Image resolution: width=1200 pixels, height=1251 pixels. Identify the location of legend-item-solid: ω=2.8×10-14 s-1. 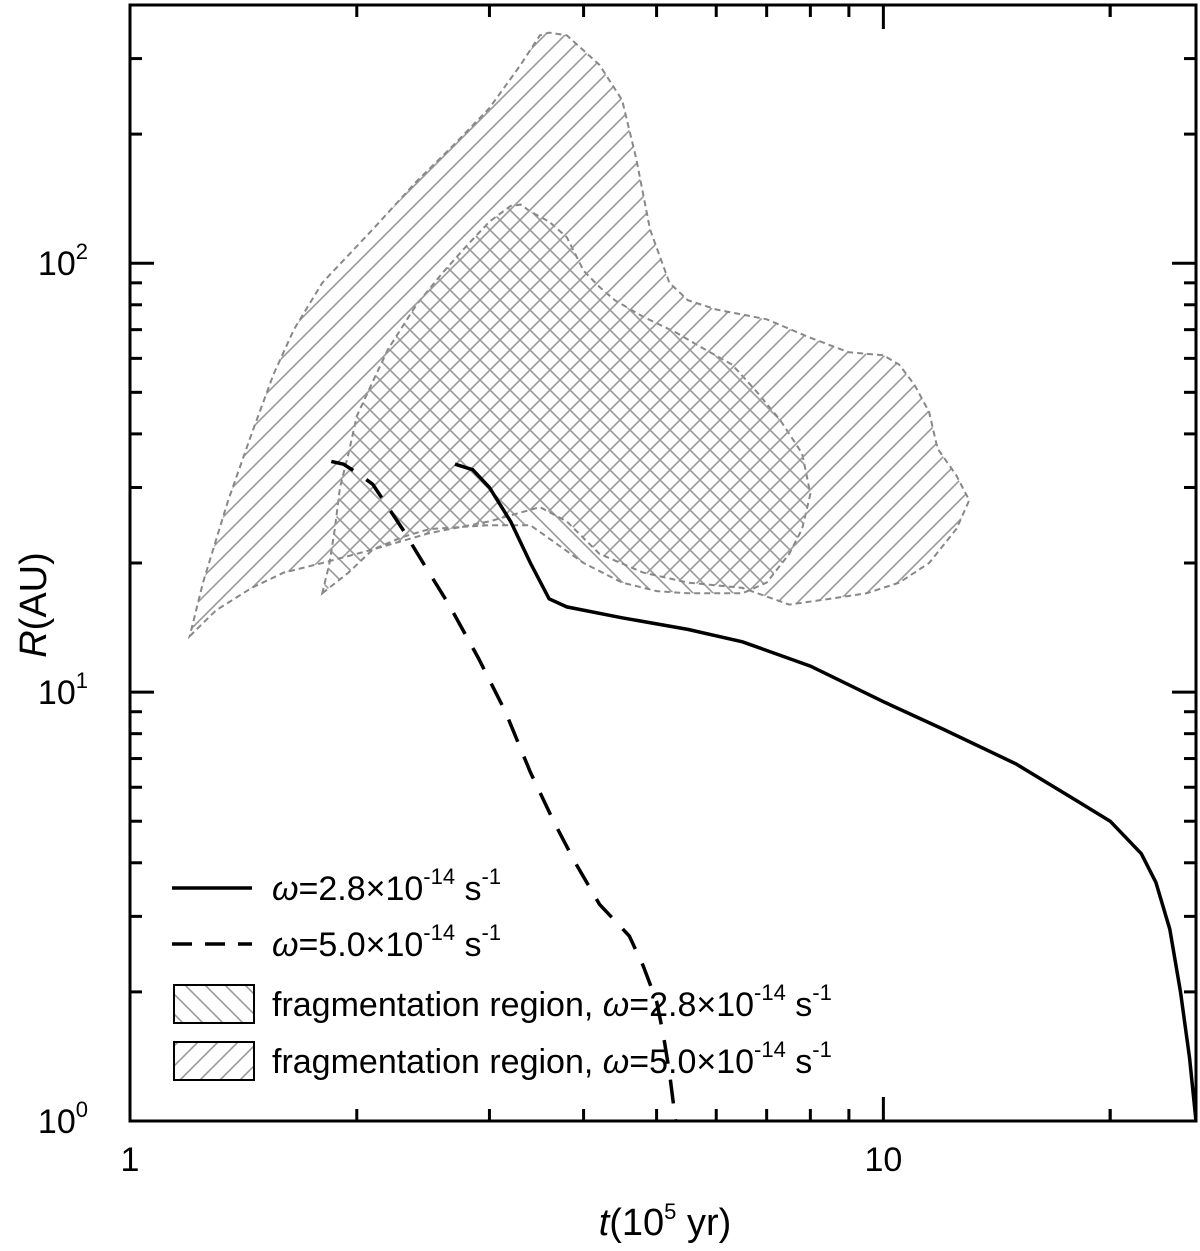
(336, 886).